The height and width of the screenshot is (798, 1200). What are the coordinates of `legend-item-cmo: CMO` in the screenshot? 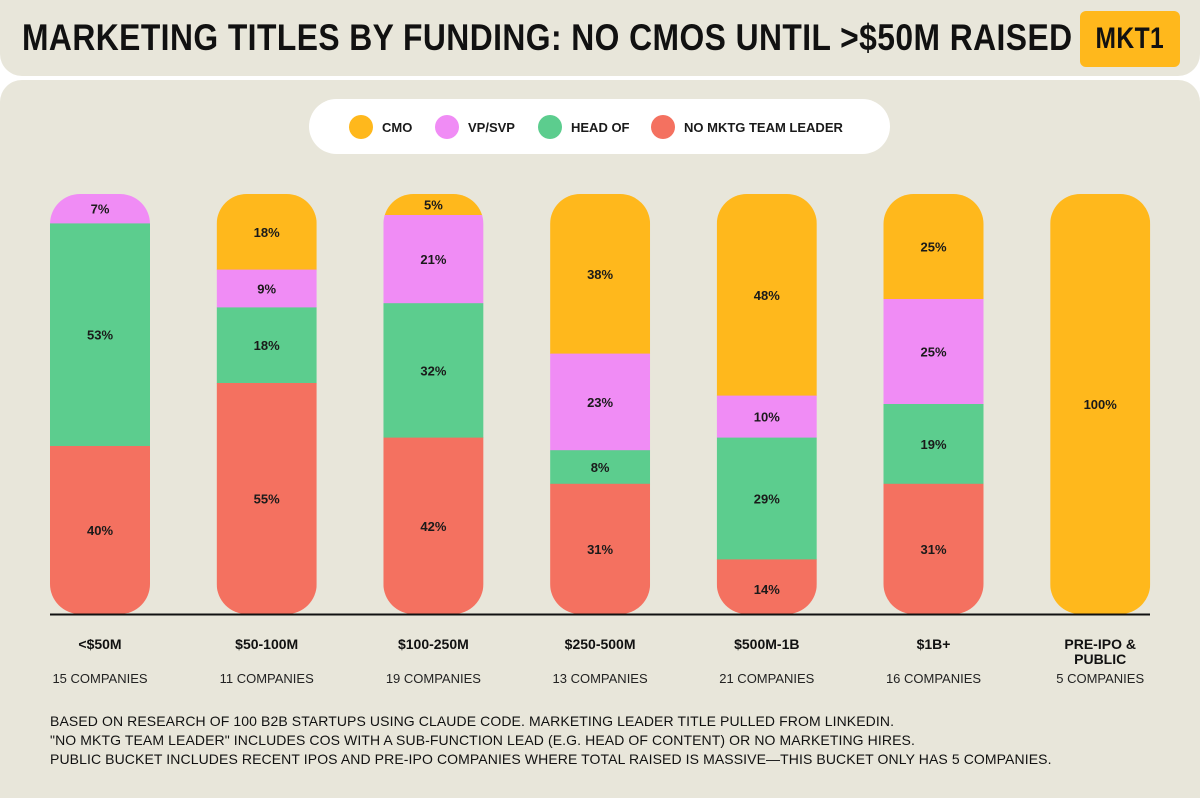 It's located at (380, 127).